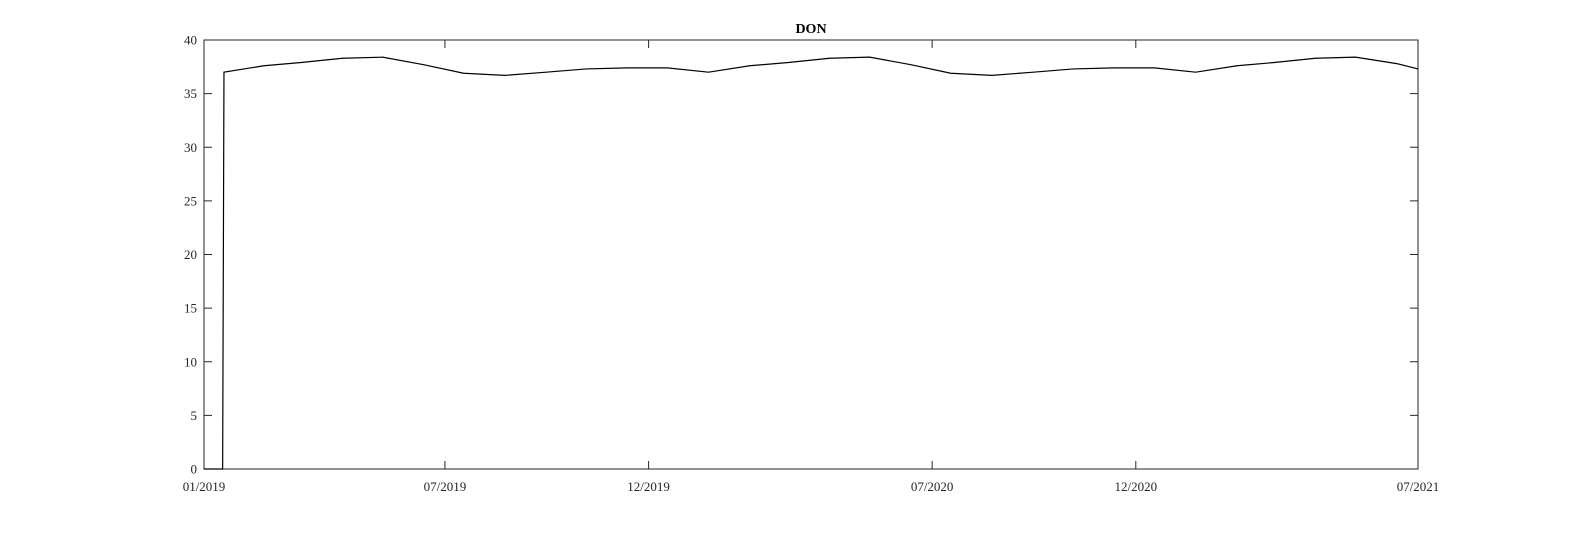 Image resolution: width=1591 pixels, height=541 pixels. Describe the element at coordinates (445, 486) in the screenshot. I see `x-tick-label: 07/2019` at that location.